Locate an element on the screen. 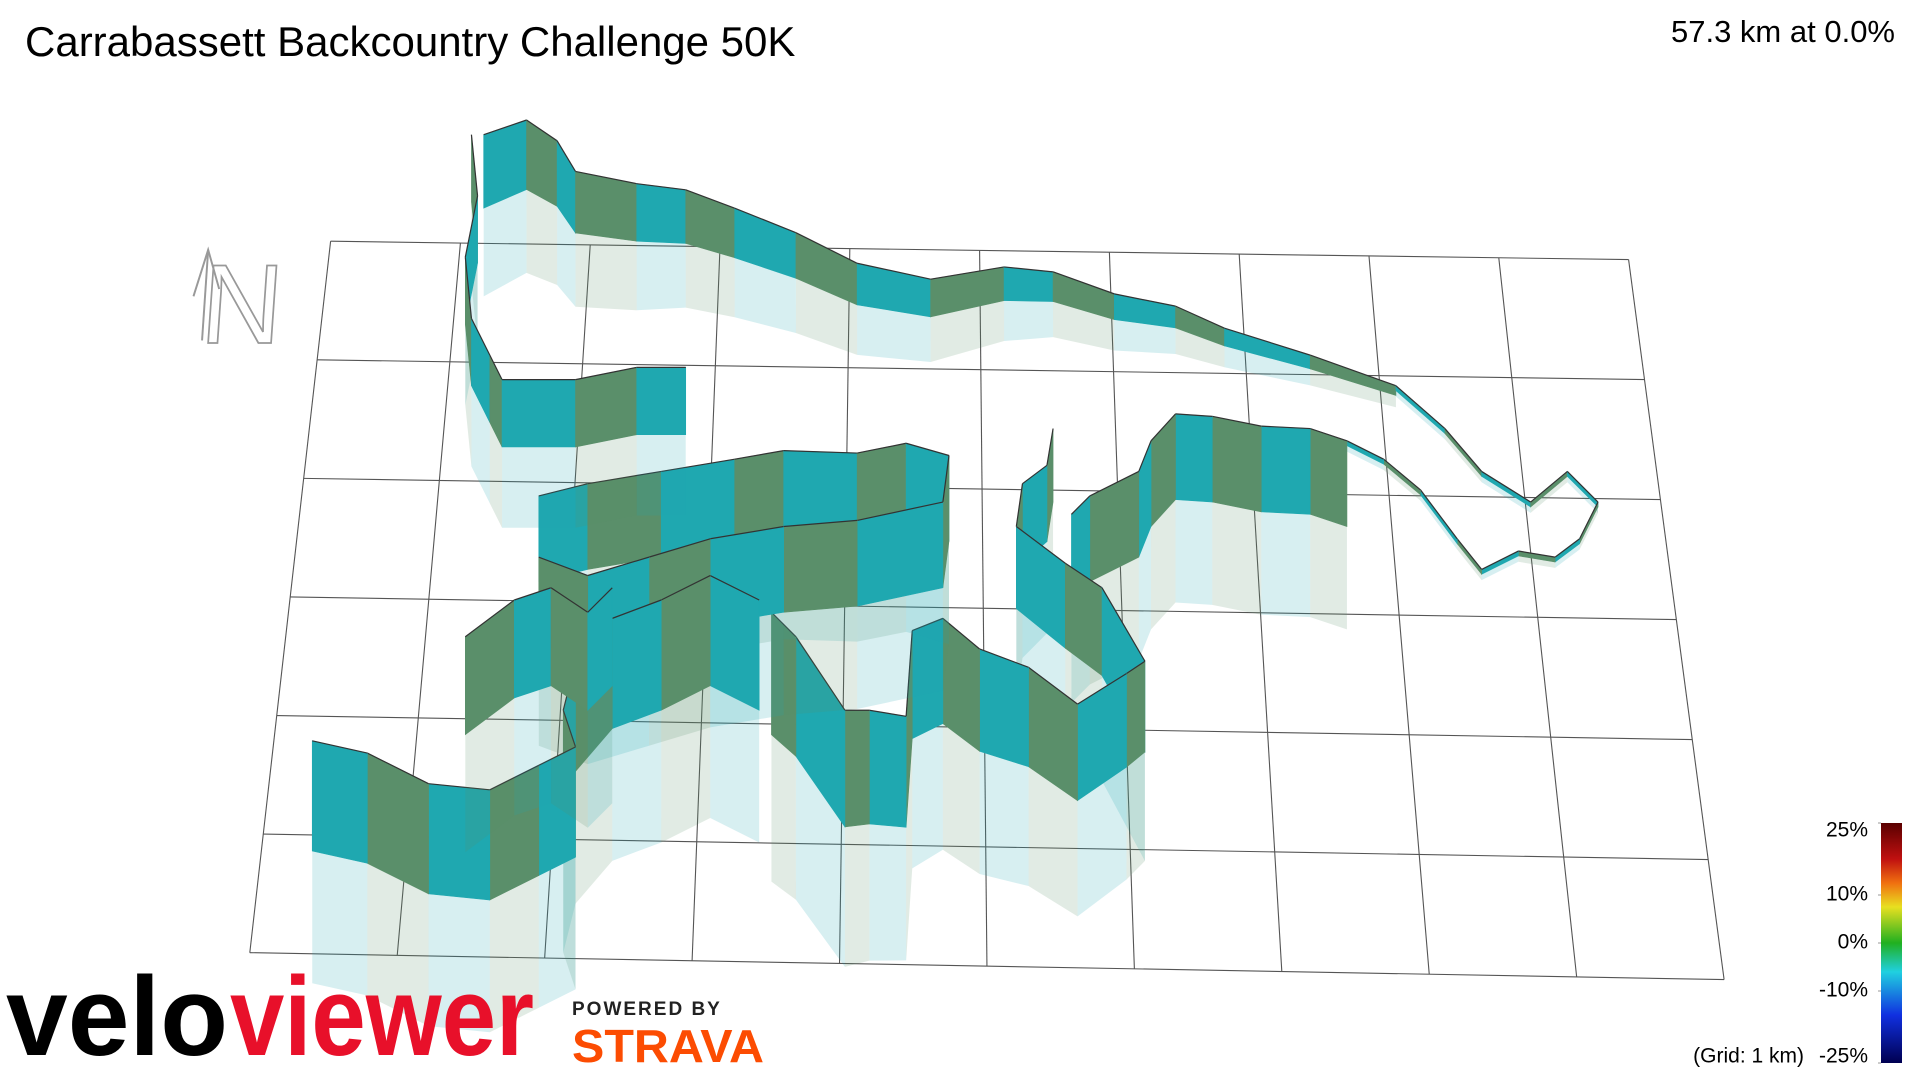 This screenshot has width=1920, height=1080. gradient-legend: 25% 10% 0% -10% -25% (Grid: 1 km) is located at coordinates (1797, 943).